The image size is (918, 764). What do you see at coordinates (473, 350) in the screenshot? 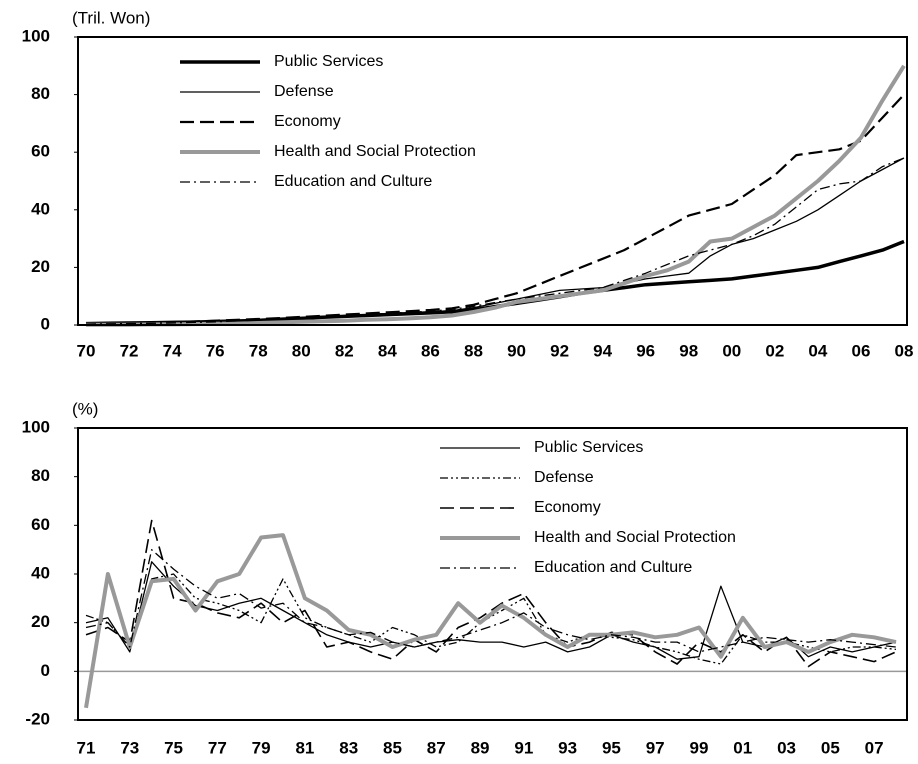
I see `x-tick-label: 88` at bounding box center [473, 350].